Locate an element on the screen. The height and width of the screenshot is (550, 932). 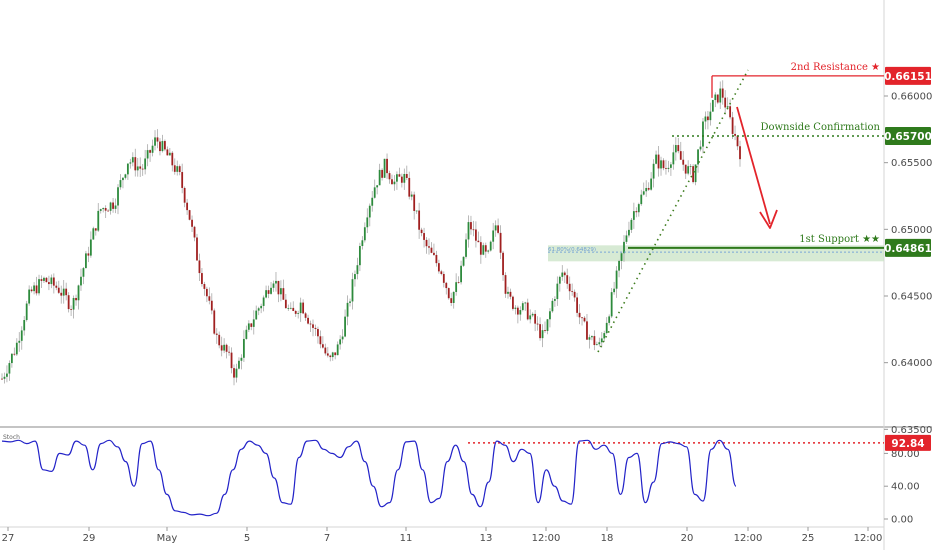
trendline is located at coordinates (673, 211).